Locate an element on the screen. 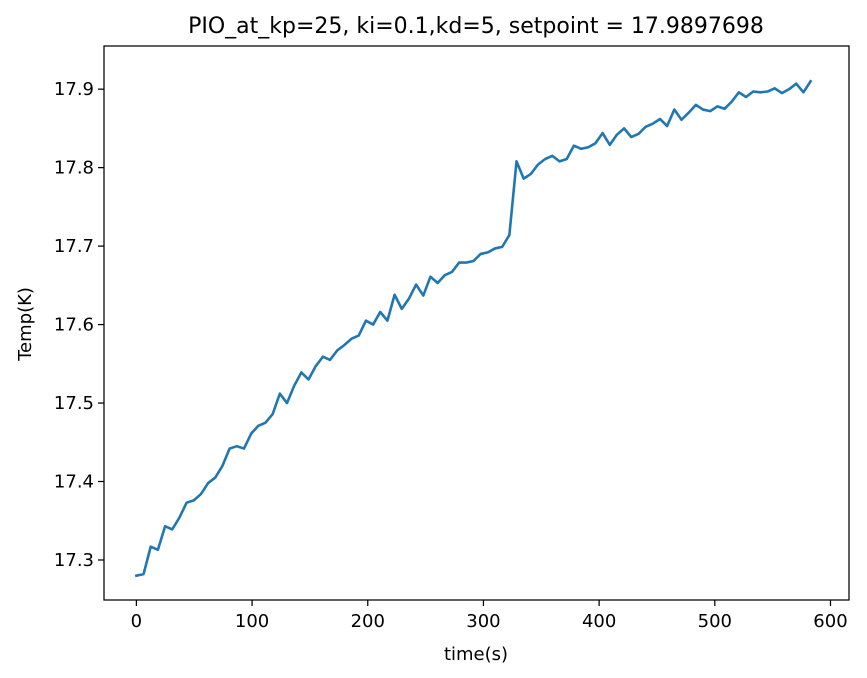 The image size is (867, 678). x-axis-label: time(s) is located at coordinates (476, 654).